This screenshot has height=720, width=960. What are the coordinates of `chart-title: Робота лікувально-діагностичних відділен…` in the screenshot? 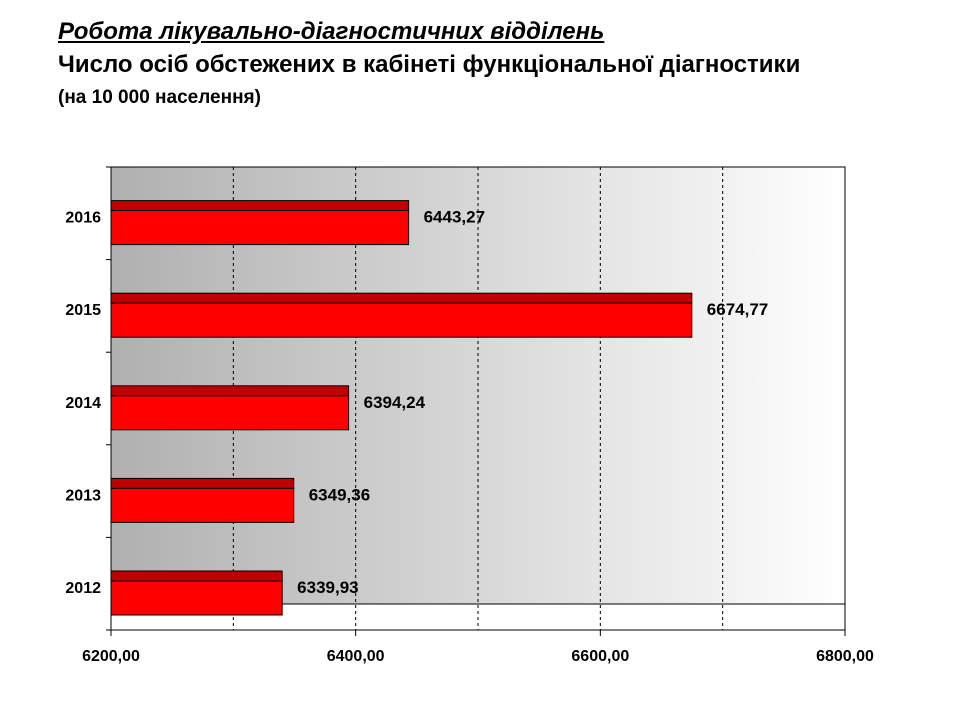 It's located at (331, 31).